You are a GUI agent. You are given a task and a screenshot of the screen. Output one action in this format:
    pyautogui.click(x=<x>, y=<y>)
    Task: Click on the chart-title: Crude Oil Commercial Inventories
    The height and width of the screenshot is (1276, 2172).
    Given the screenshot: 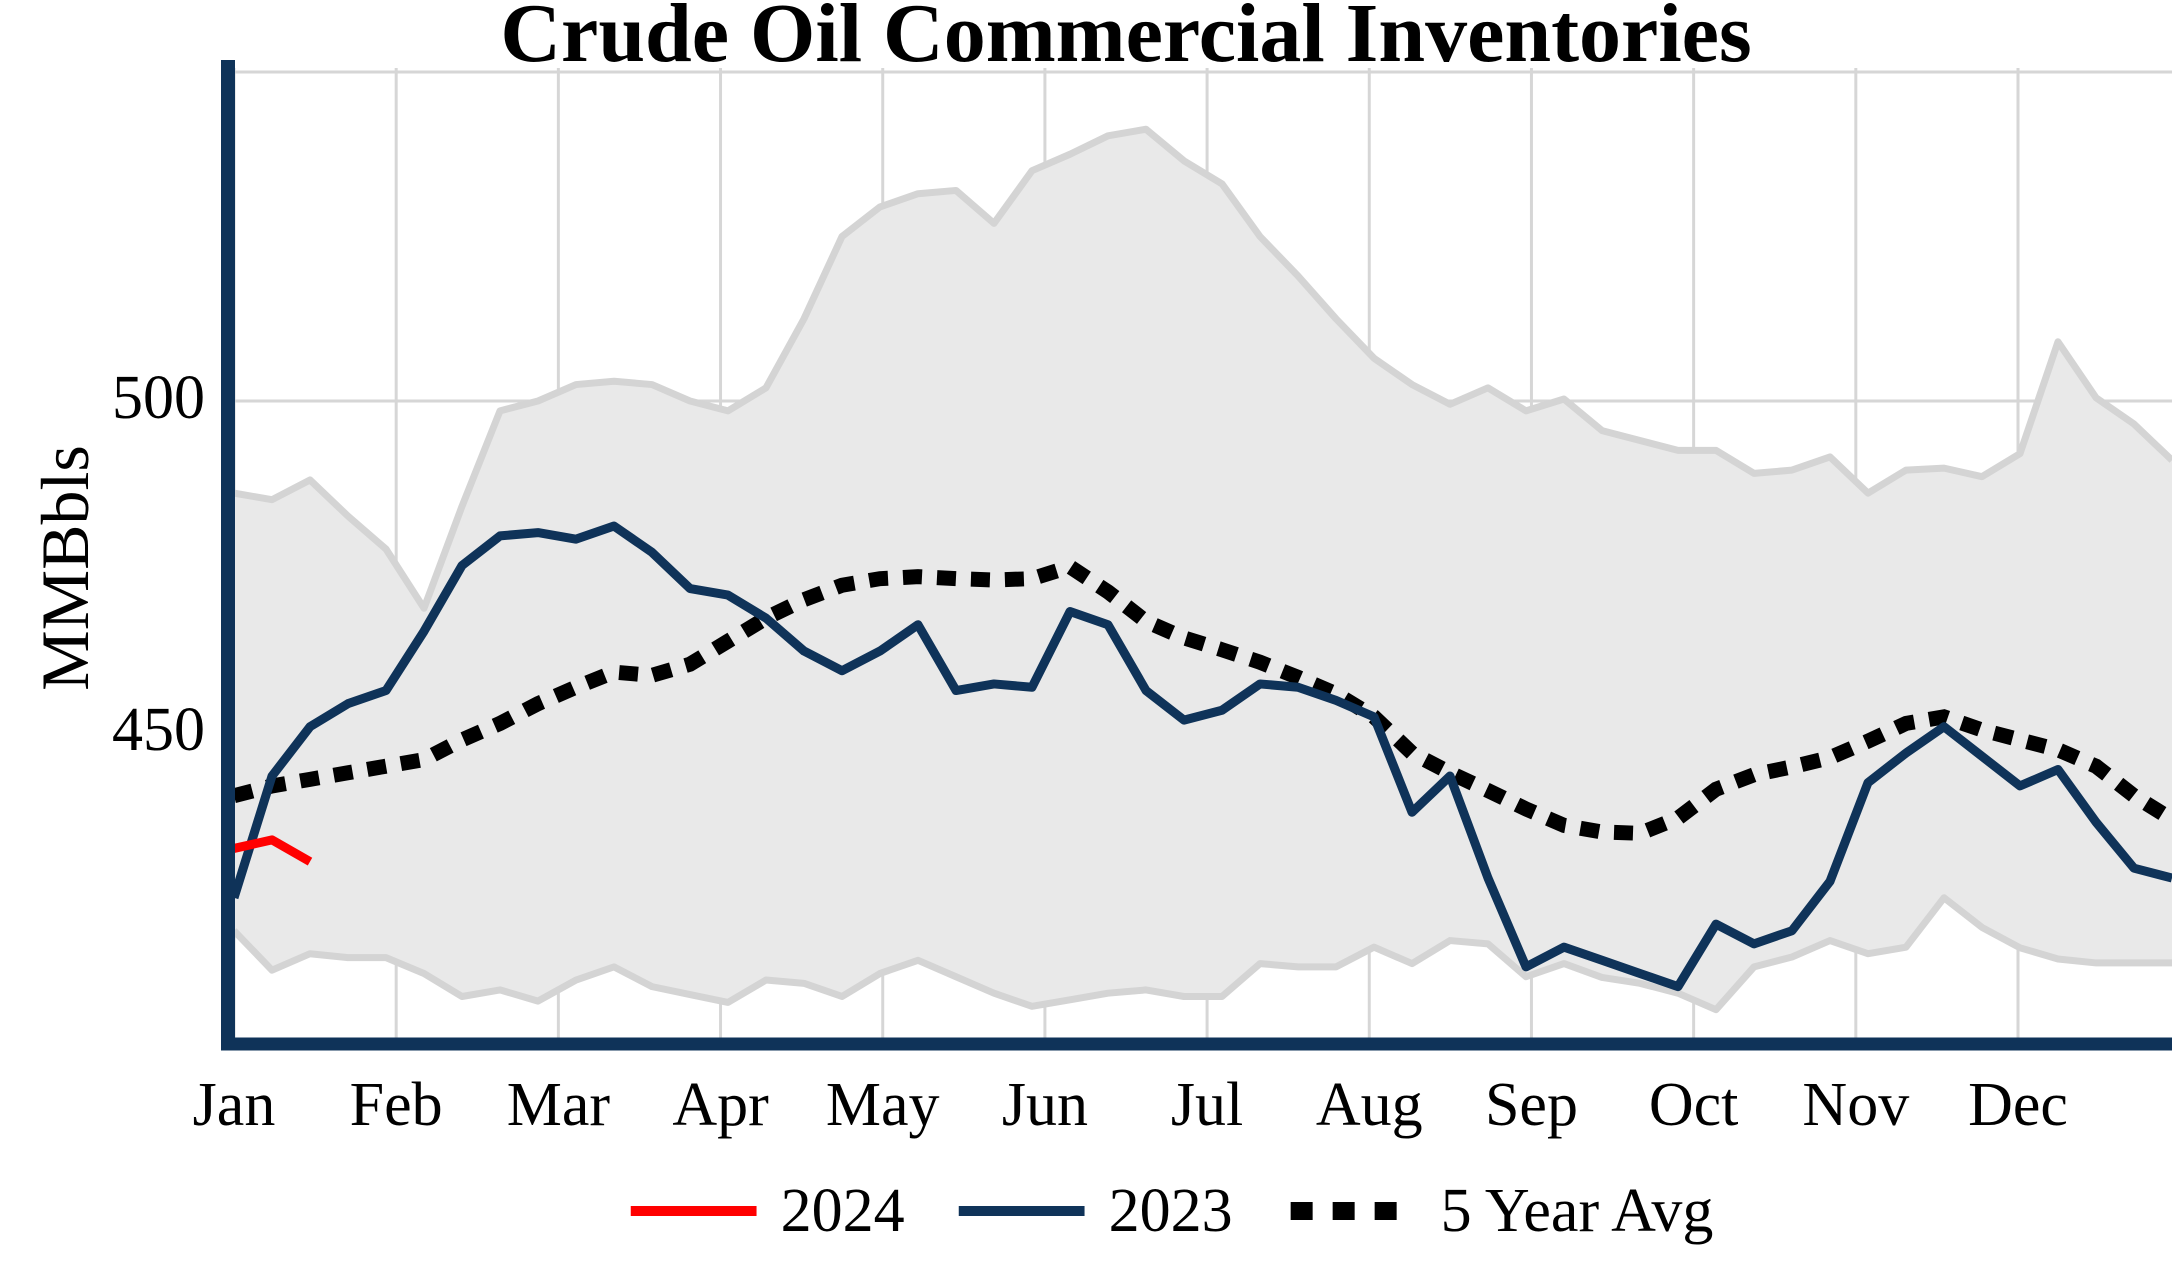 What is the action you would take?
    pyautogui.click(x=1126, y=40)
    